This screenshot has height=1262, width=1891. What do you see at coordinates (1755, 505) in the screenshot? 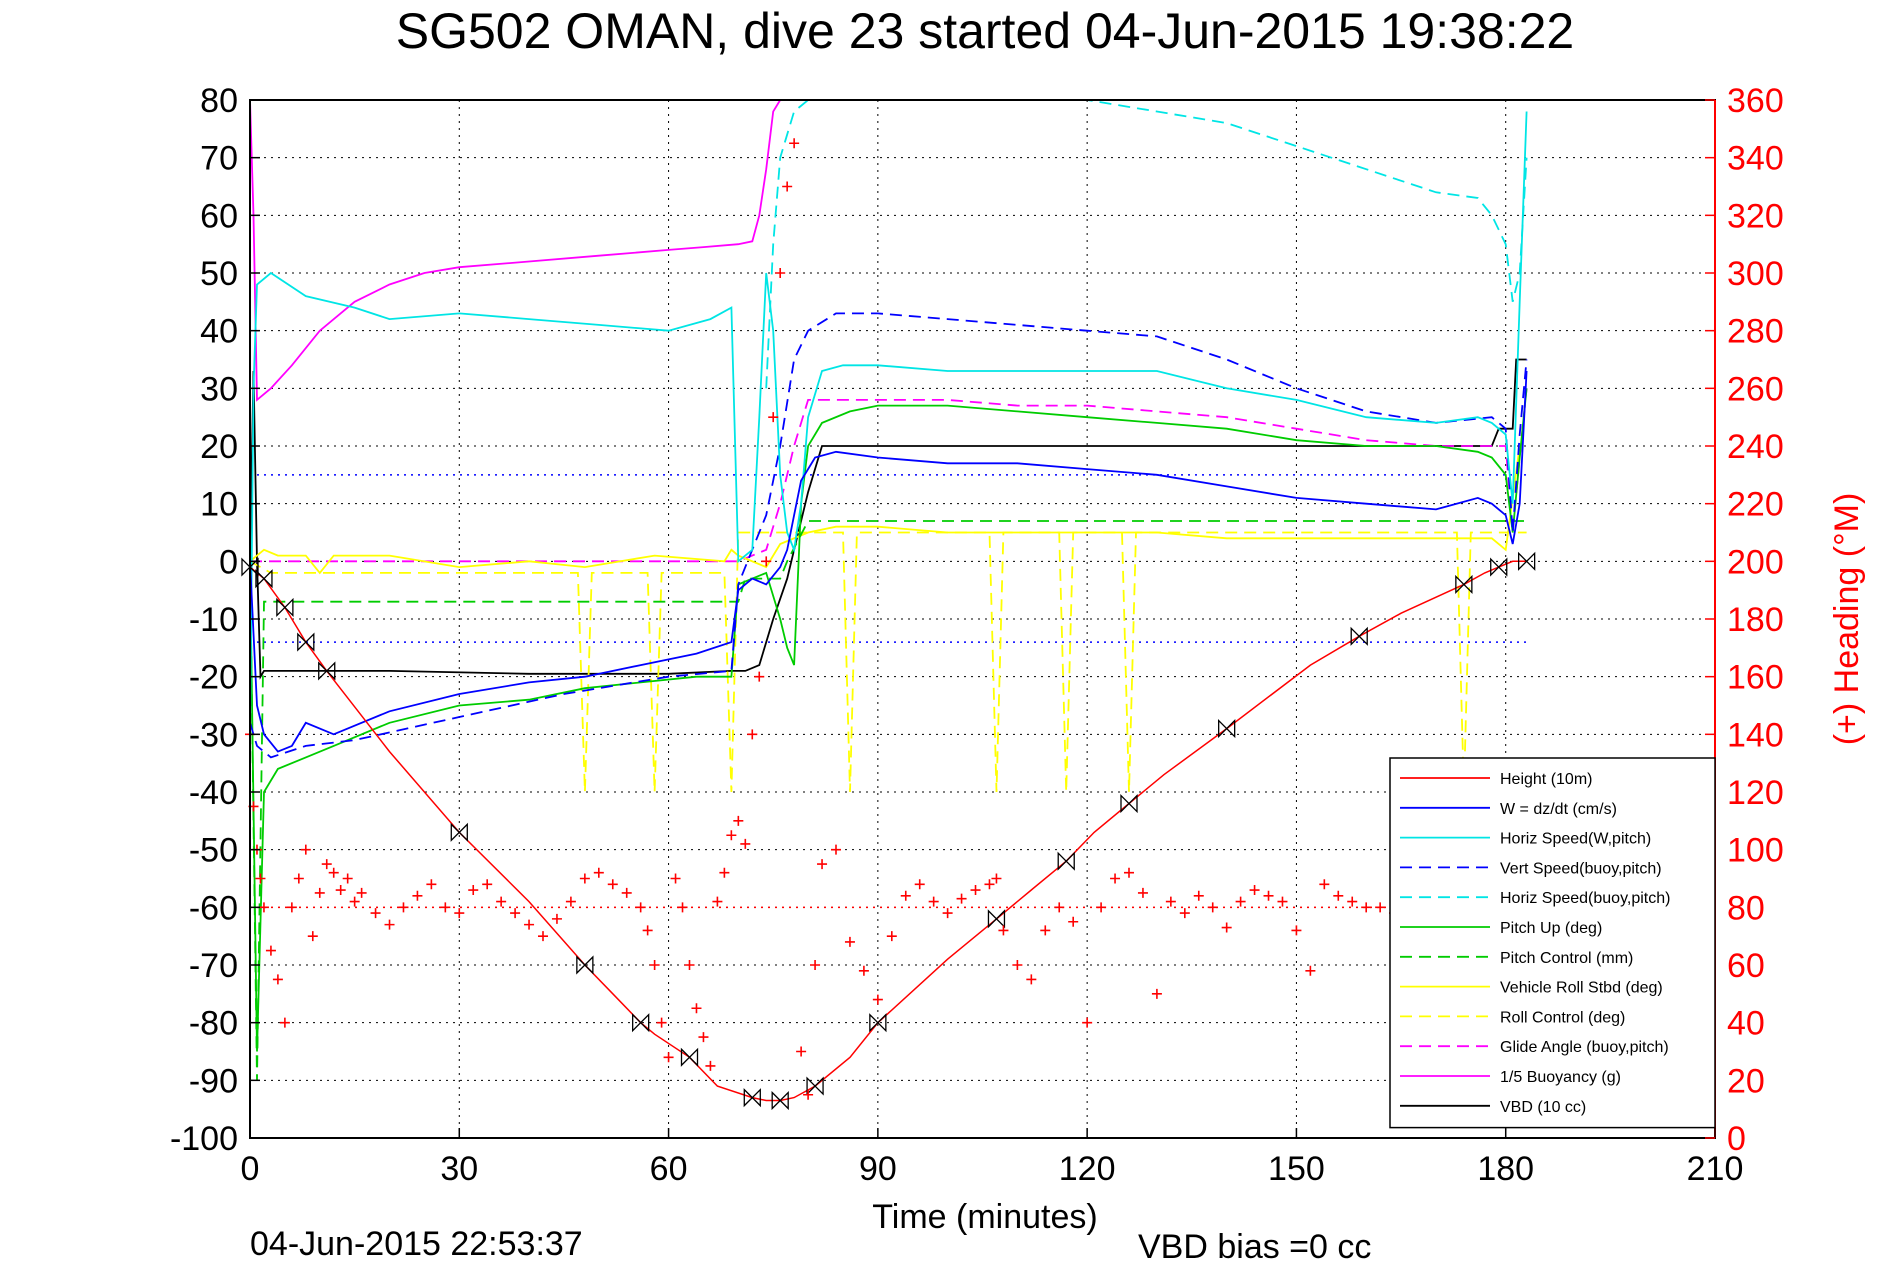
I see `right-tick-label: 220` at bounding box center [1755, 505].